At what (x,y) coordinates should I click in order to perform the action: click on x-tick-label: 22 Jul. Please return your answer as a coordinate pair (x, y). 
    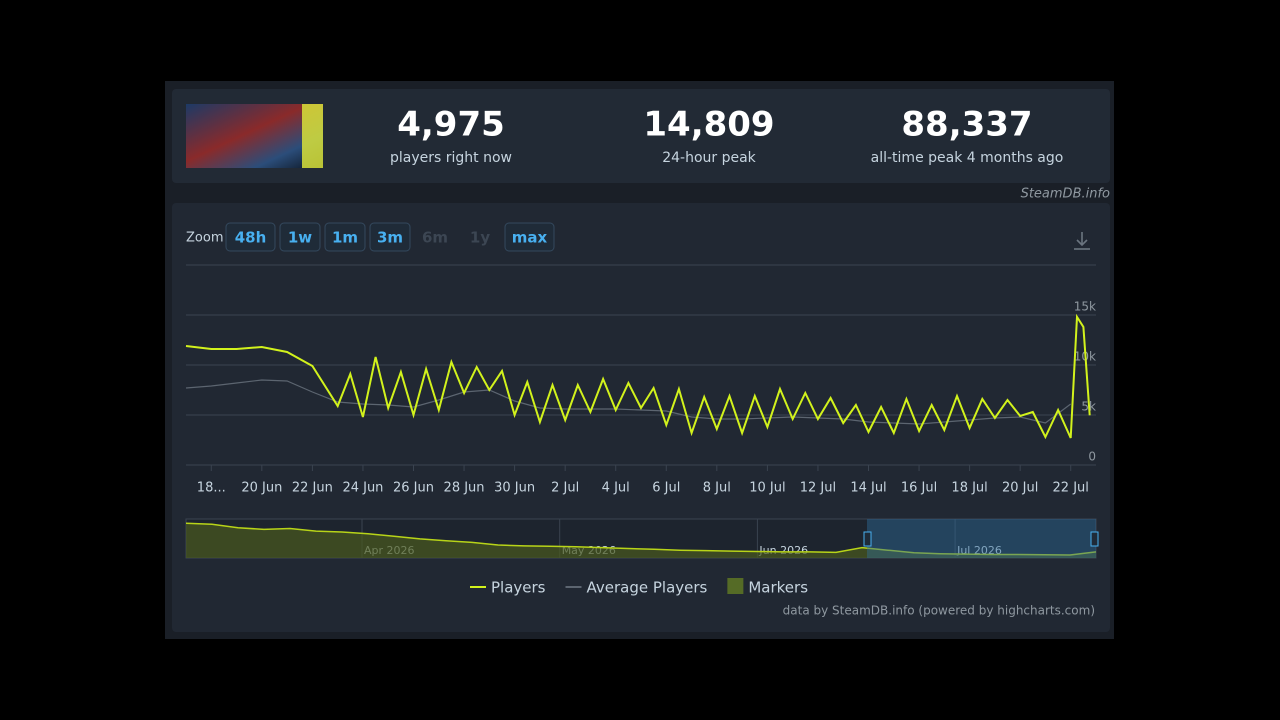
    Looking at the image, I should click on (1071, 488).